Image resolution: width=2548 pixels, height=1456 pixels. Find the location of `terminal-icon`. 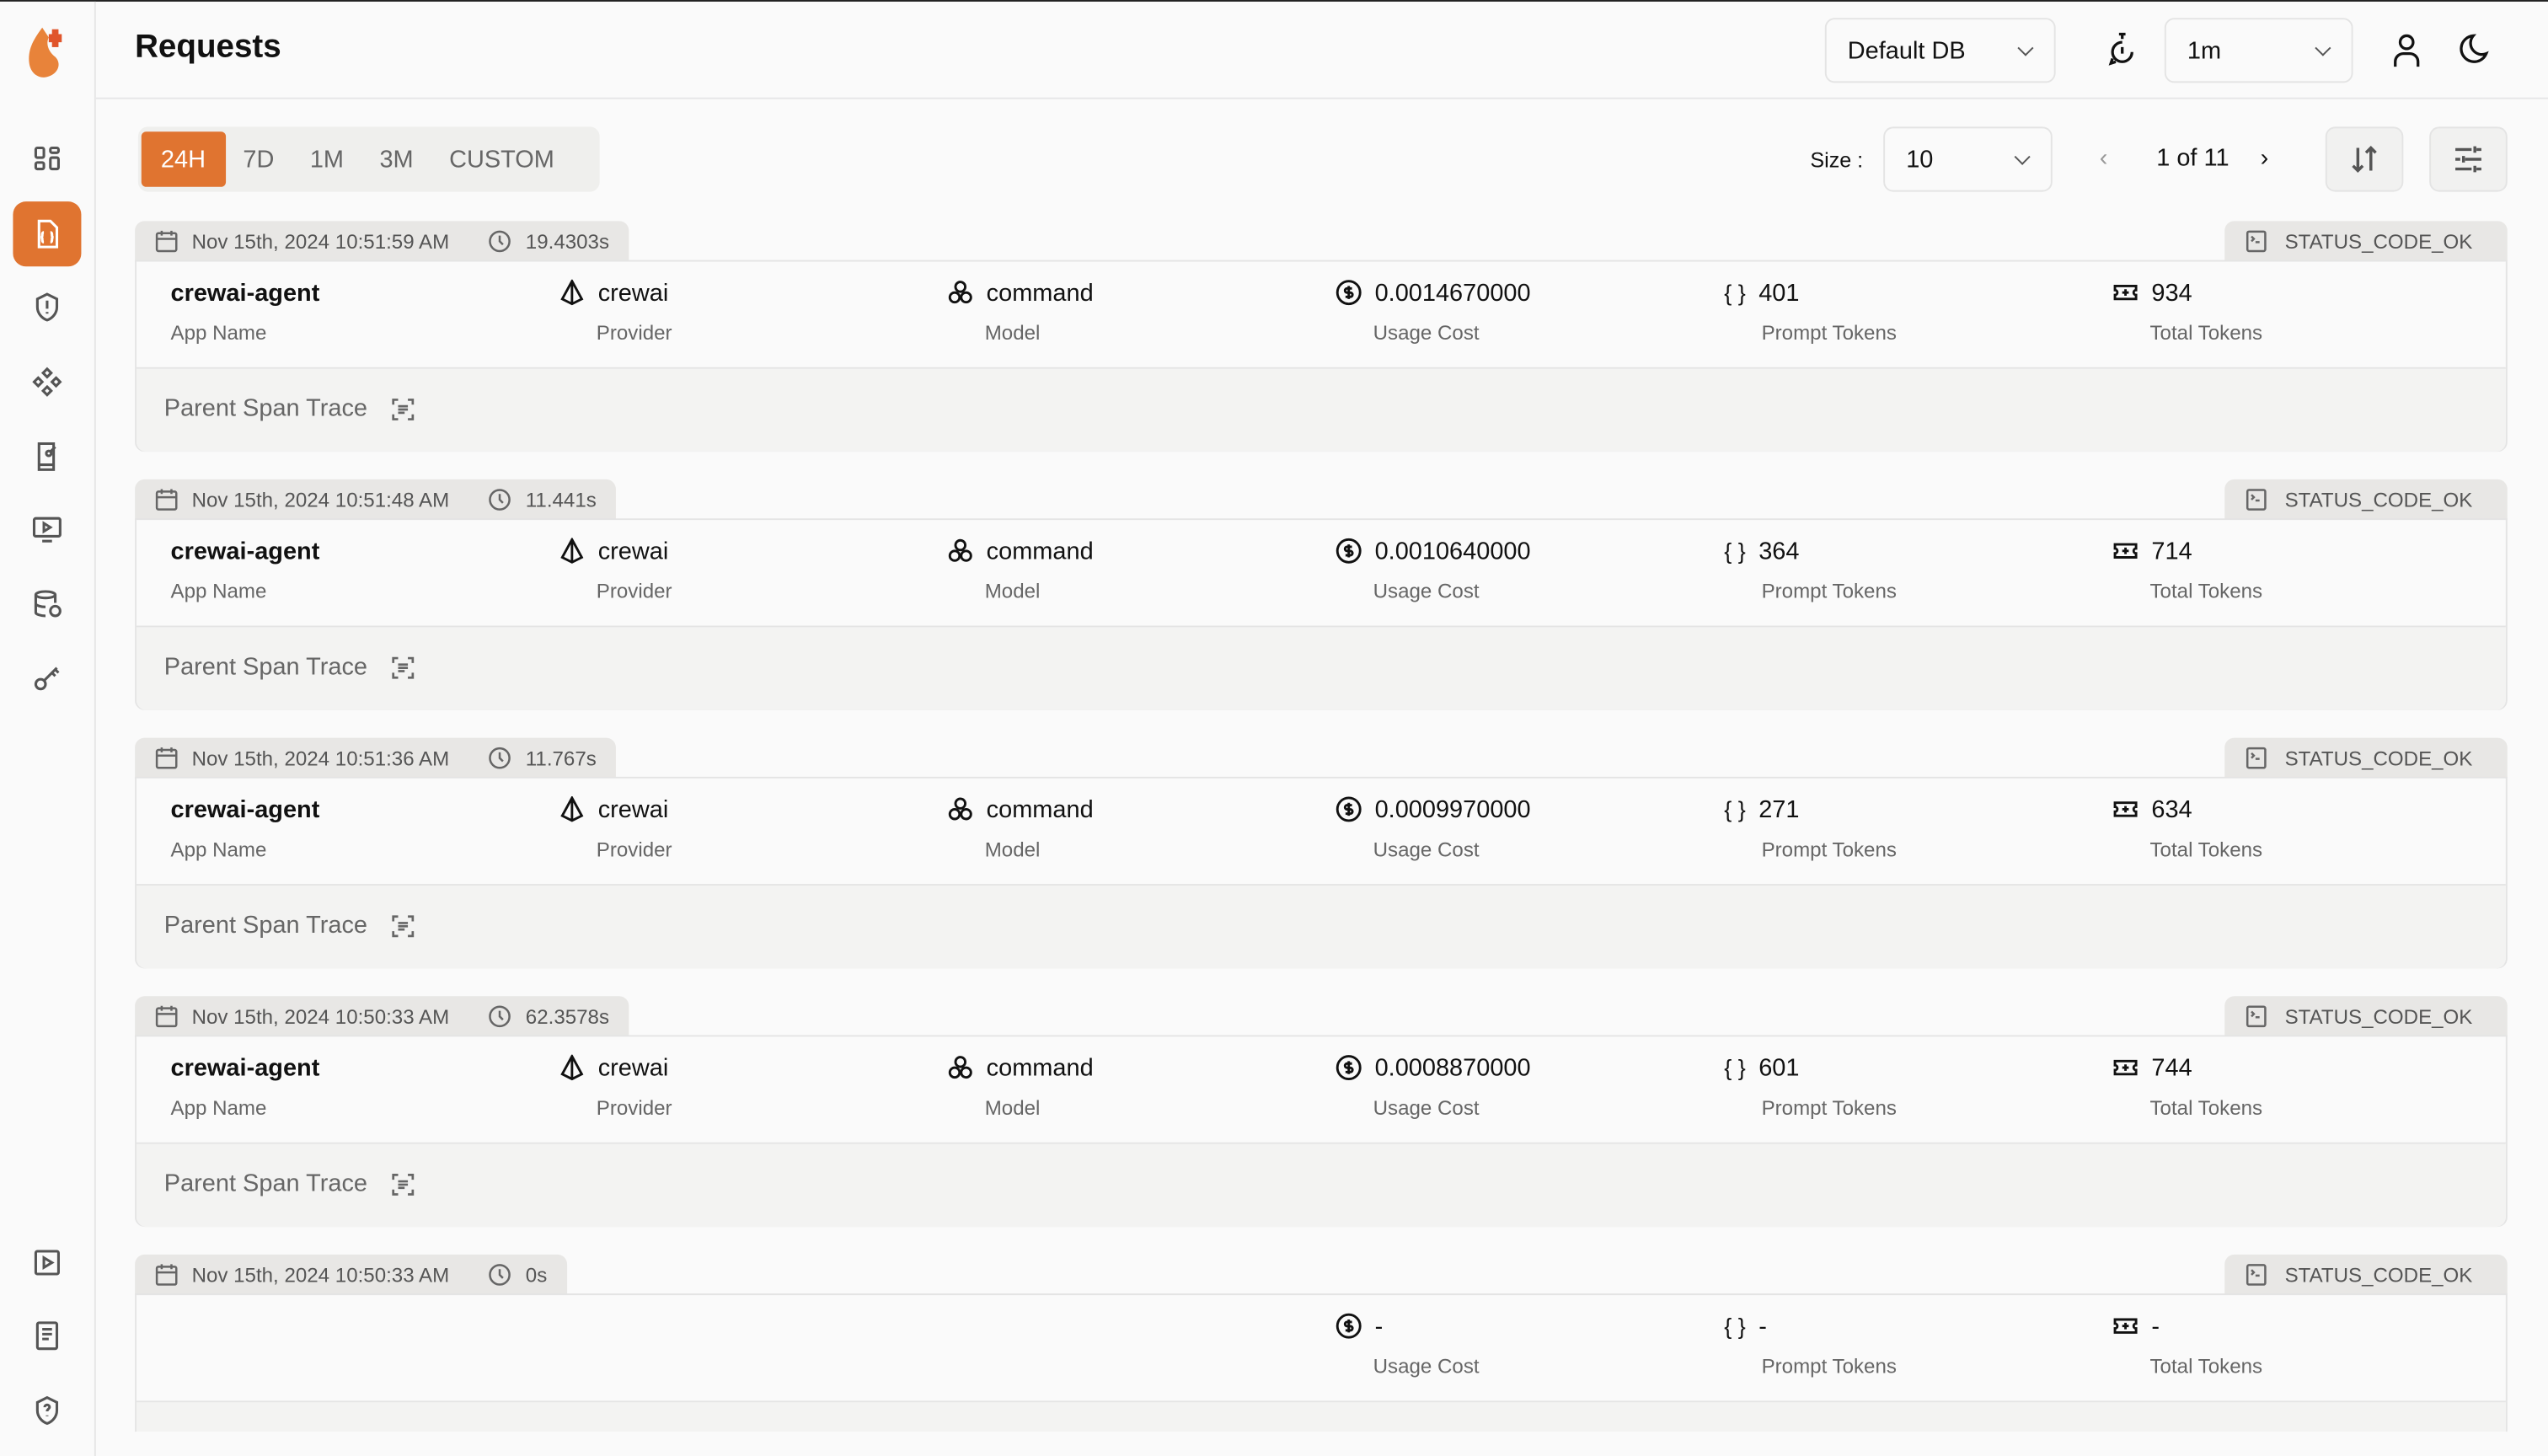

terminal-icon is located at coordinates (2256, 1016).